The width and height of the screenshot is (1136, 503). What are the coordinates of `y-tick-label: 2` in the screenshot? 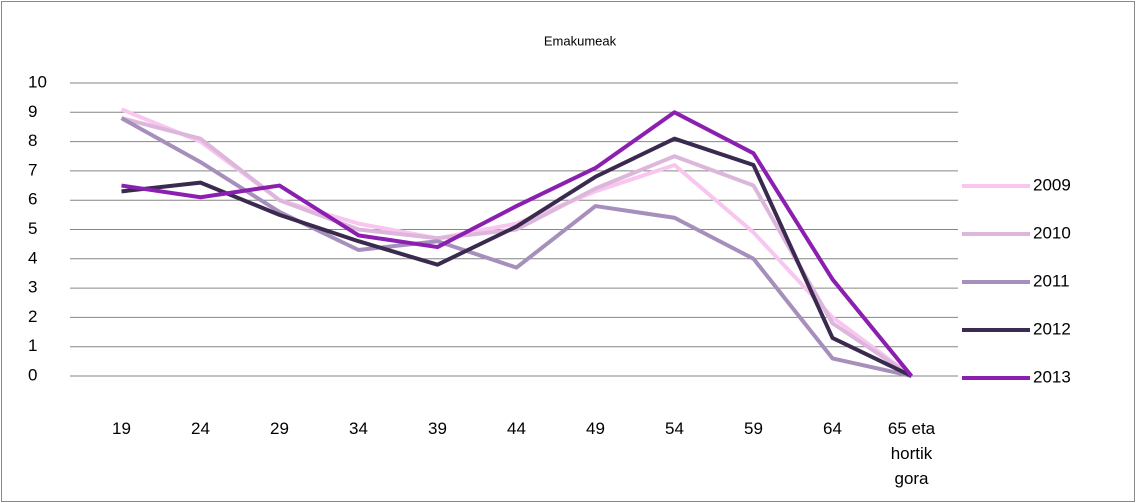 It's located at (32, 316).